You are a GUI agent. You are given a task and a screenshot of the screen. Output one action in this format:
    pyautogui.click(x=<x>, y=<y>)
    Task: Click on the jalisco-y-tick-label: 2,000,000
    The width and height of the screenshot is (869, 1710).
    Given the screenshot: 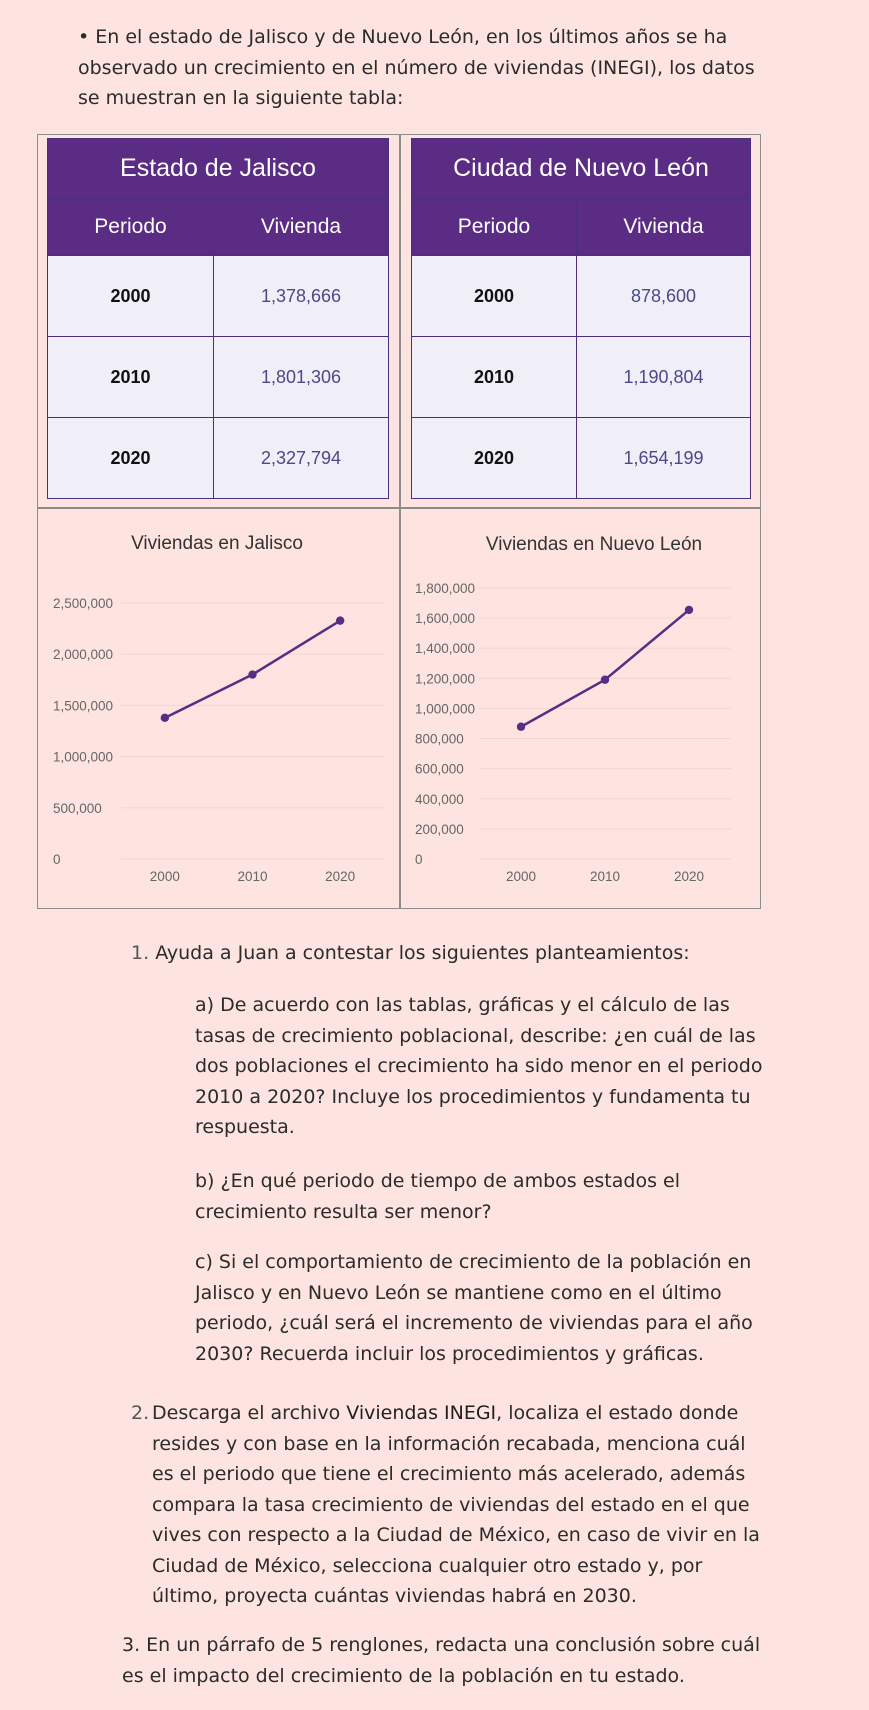 What is the action you would take?
    pyautogui.click(x=83, y=654)
    